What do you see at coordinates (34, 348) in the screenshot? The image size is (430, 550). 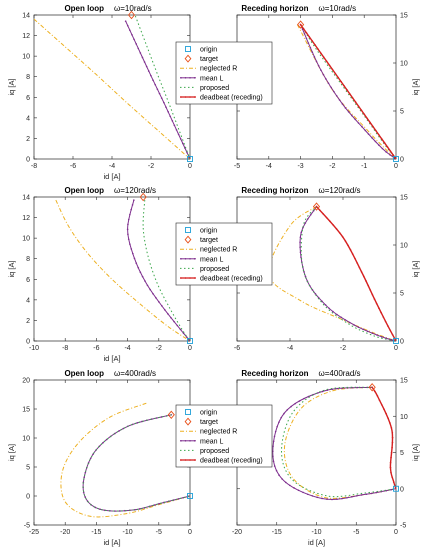 I see `x-tick-label: -10` at bounding box center [34, 348].